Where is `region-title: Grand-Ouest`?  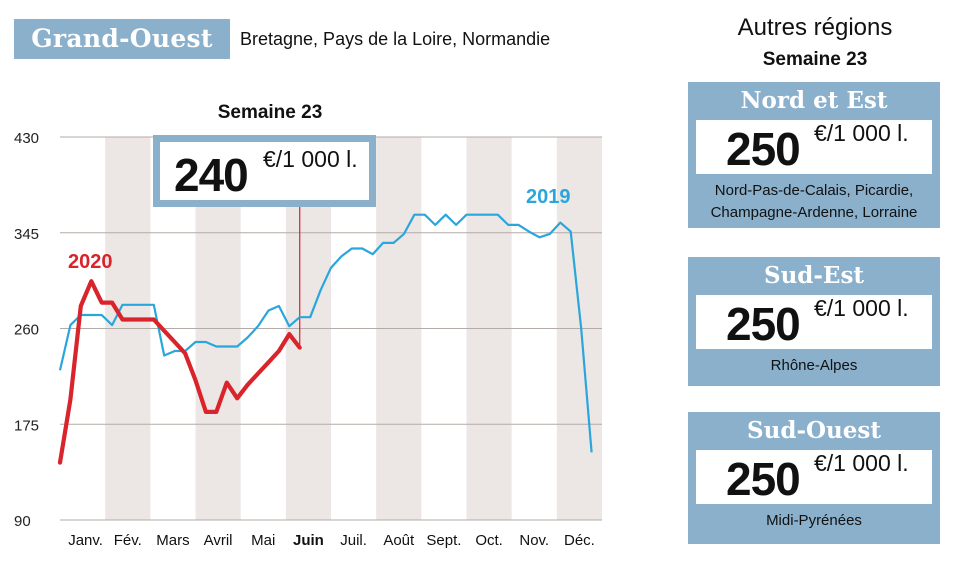 region-title: Grand-Ouest is located at coordinates (122, 39).